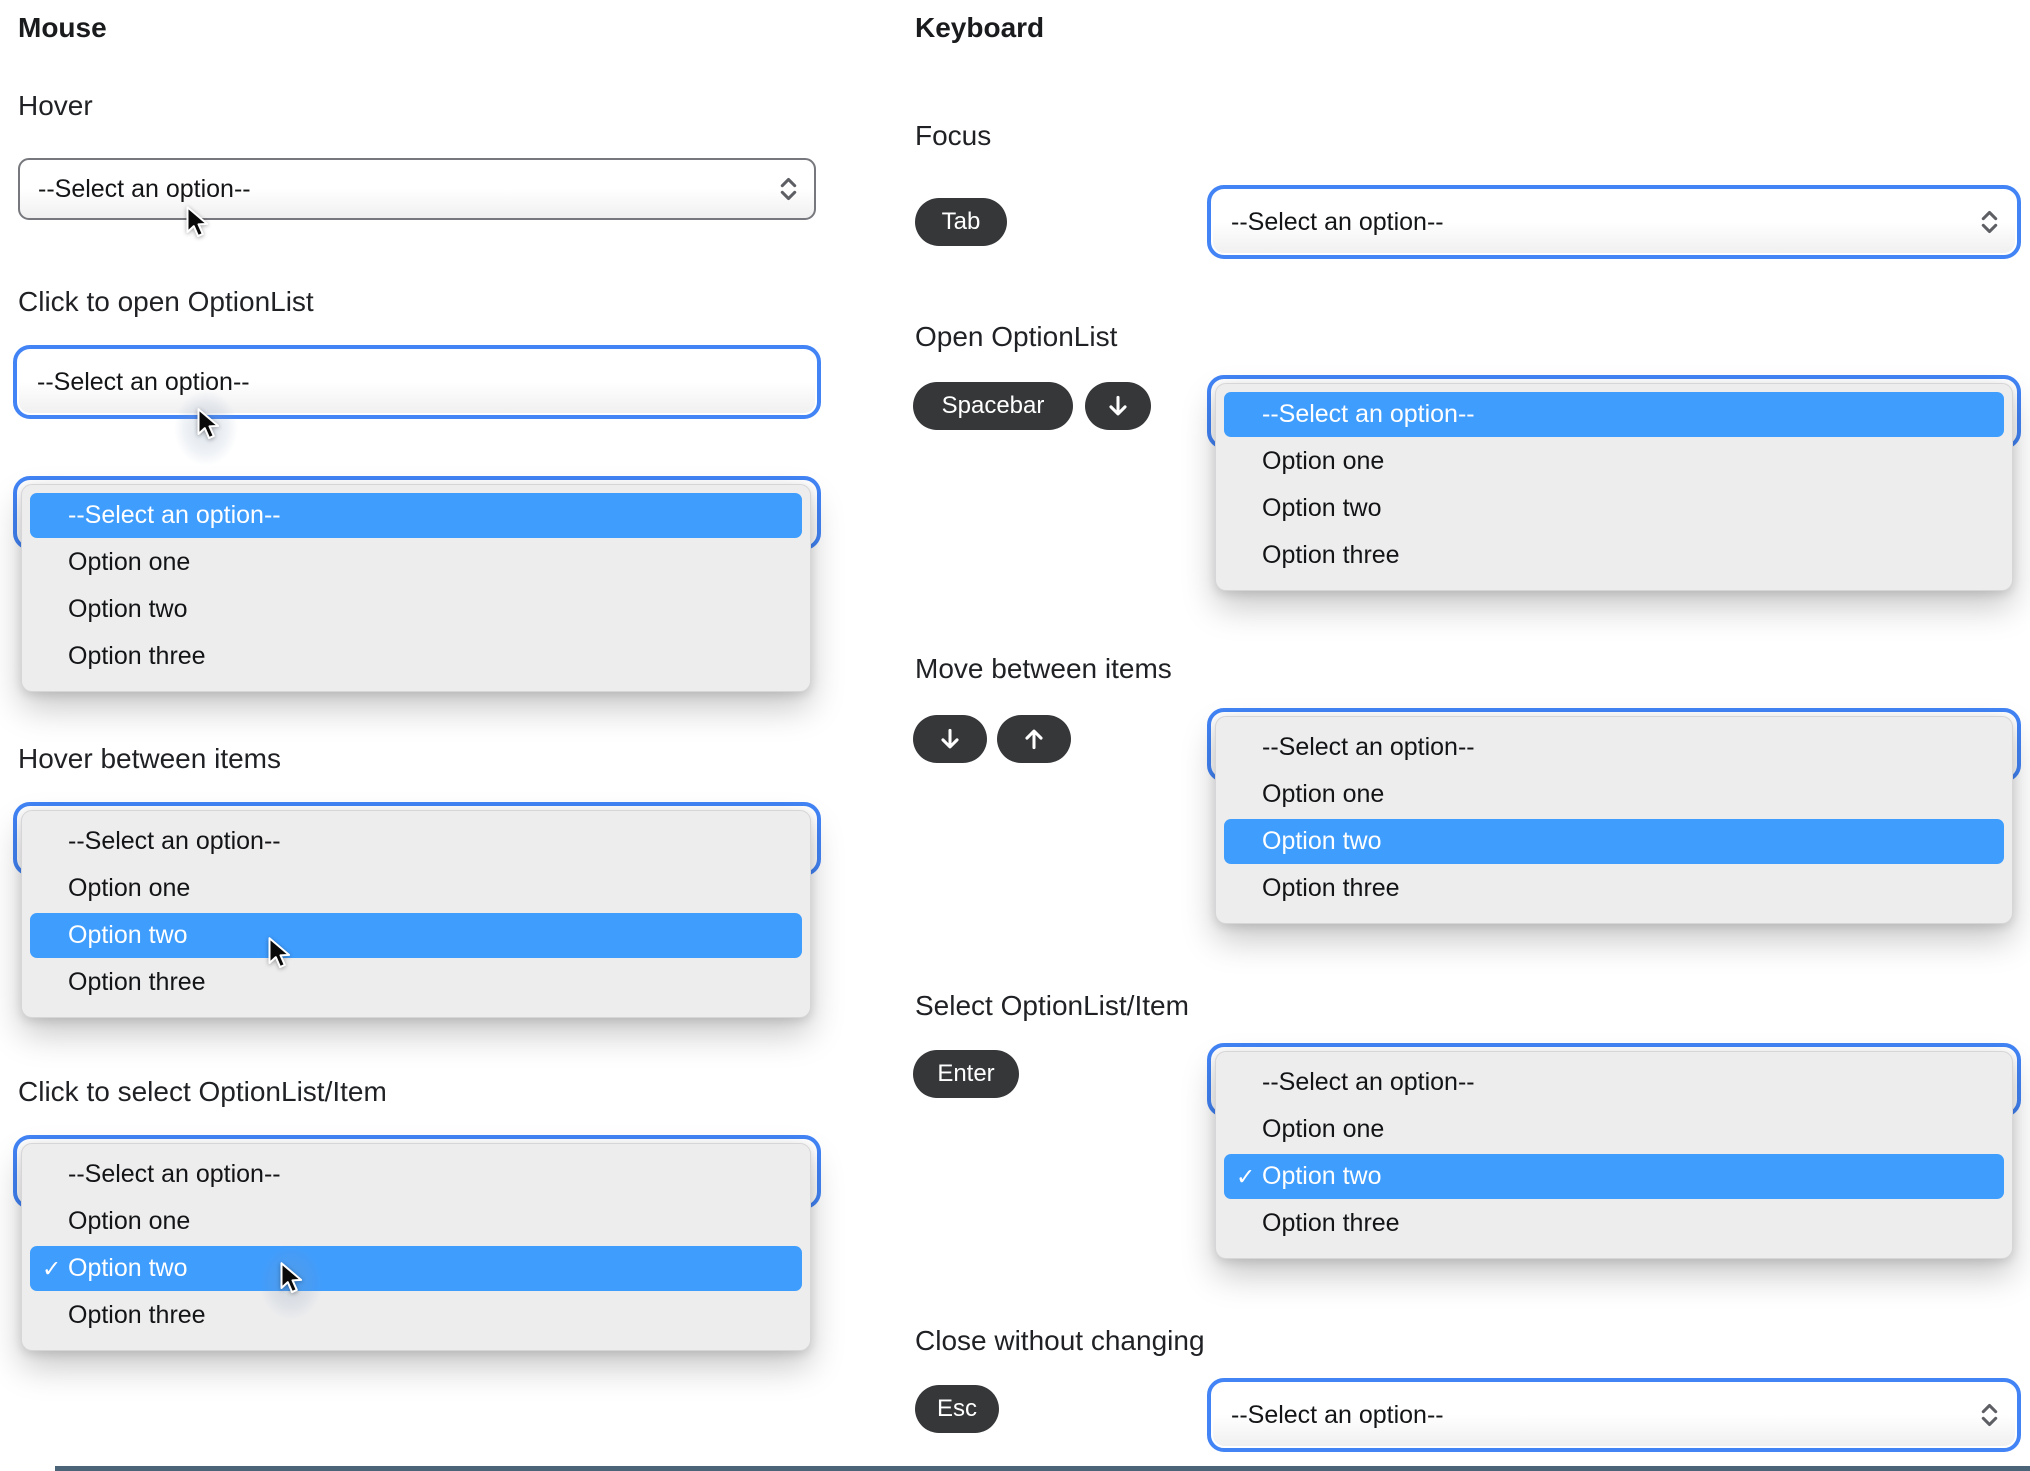 The height and width of the screenshot is (1471, 2030). Describe the element at coordinates (980, 27) in the screenshot. I see `keyboard-heading: Keyboard` at that location.